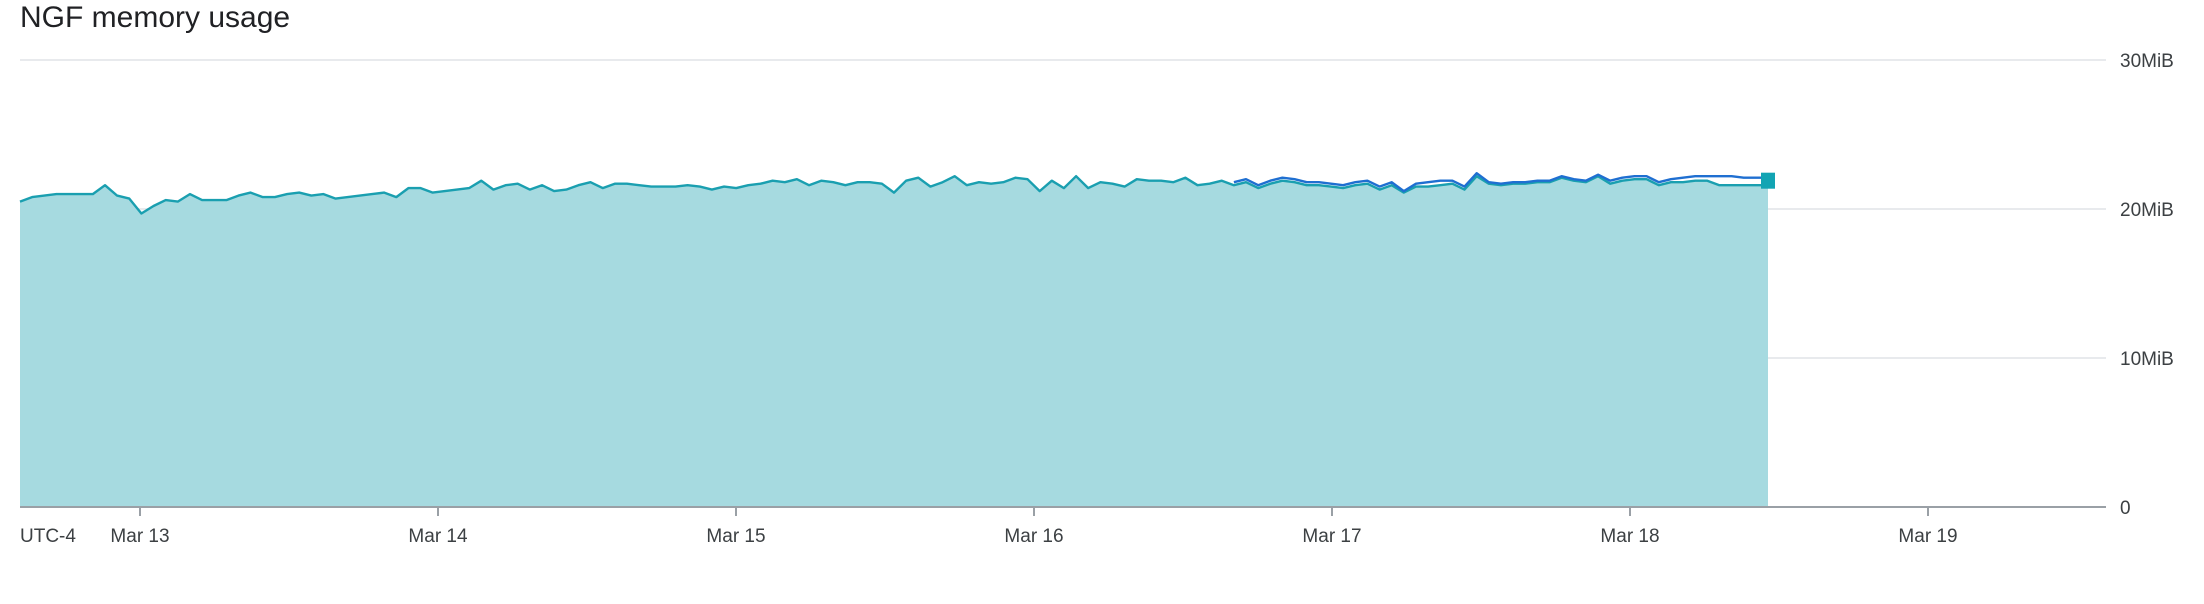 The width and height of the screenshot is (2204, 604). What do you see at coordinates (2147, 285) in the screenshot?
I see `y-axis-labels: 0 10MiB 20MiB 30MiB` at bounding box center [2147, 285].